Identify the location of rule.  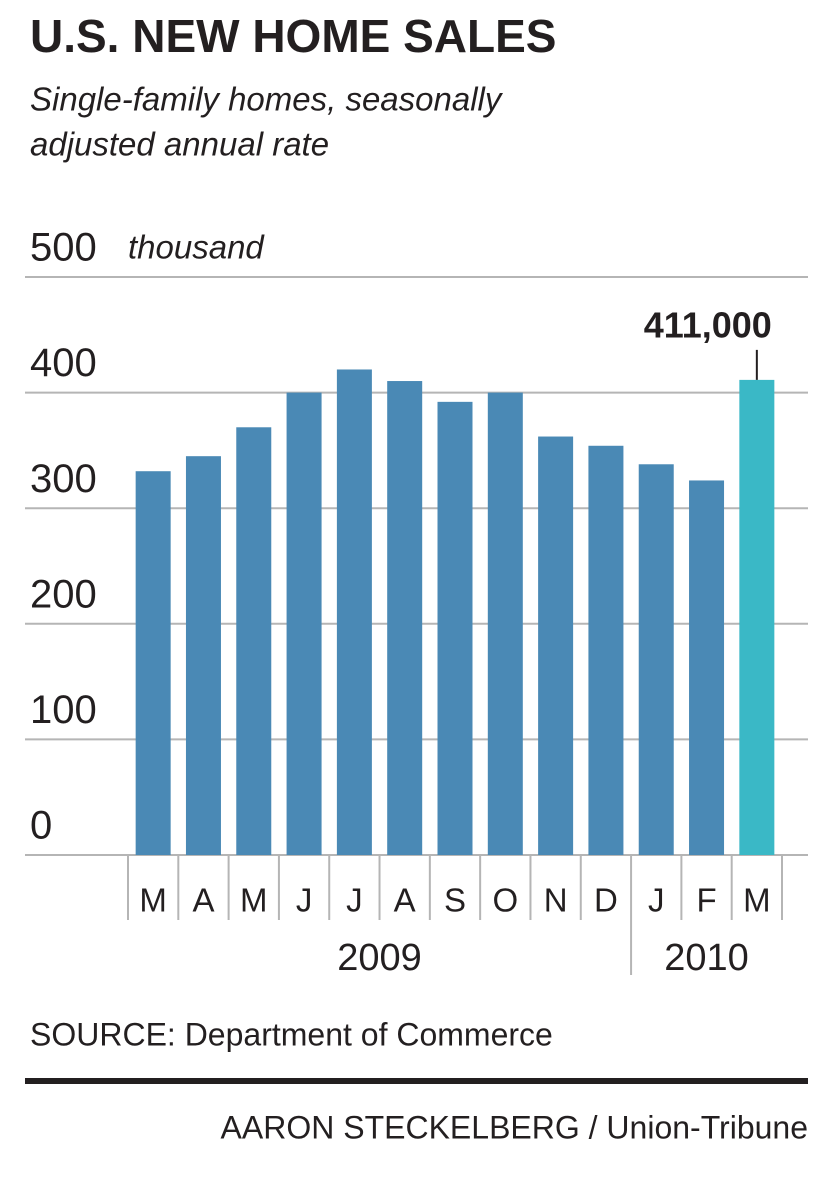
(416, 1081).